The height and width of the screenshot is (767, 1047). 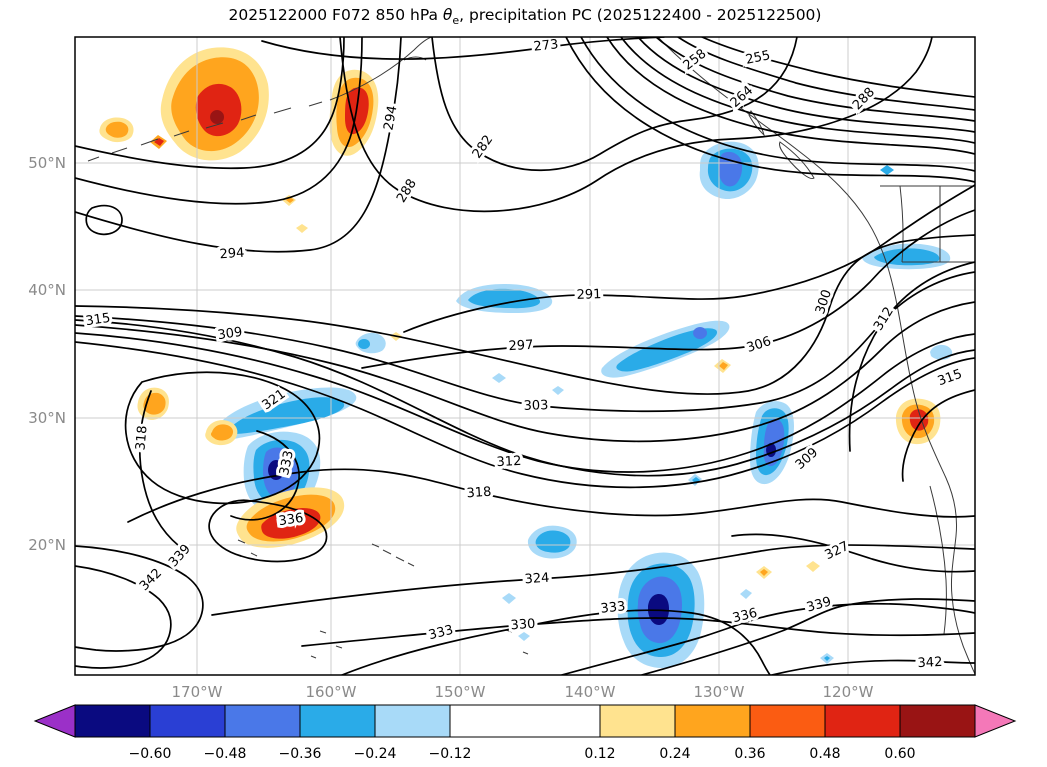 What do you see at coordinates (719, 692) in the screenshot?
I see `longitude-tick-label: 130°W` at bounding box center [719, 692].